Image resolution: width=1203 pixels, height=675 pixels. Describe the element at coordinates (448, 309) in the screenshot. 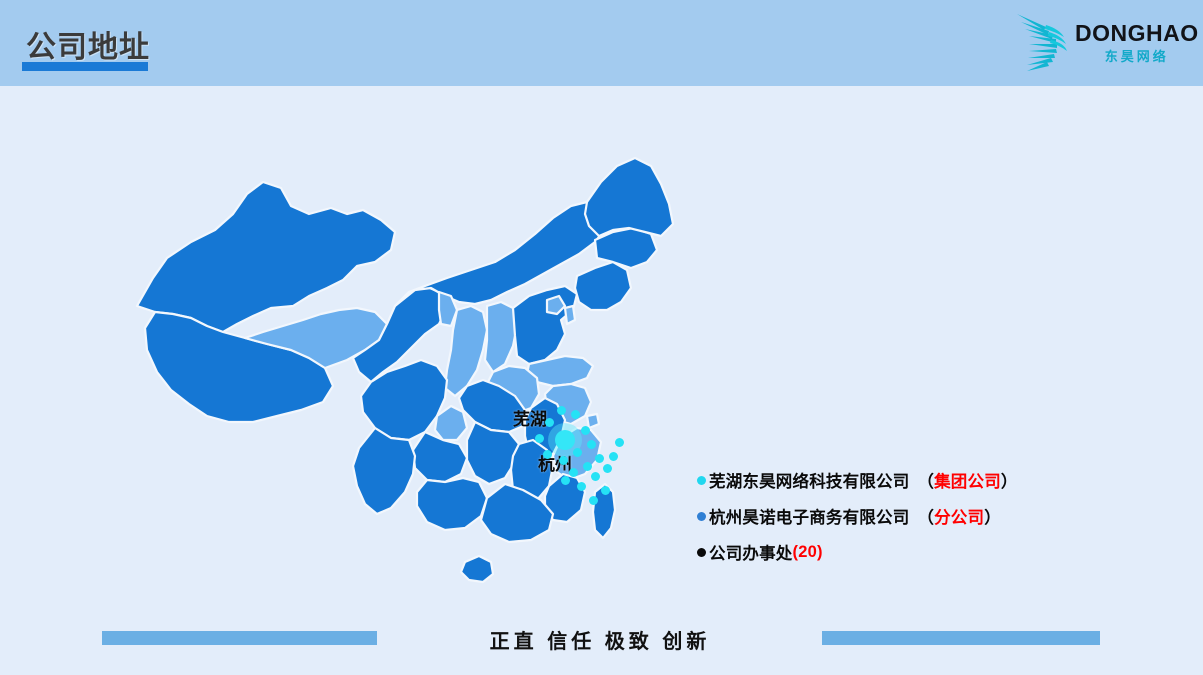

I see `region-ningxia` at that location.